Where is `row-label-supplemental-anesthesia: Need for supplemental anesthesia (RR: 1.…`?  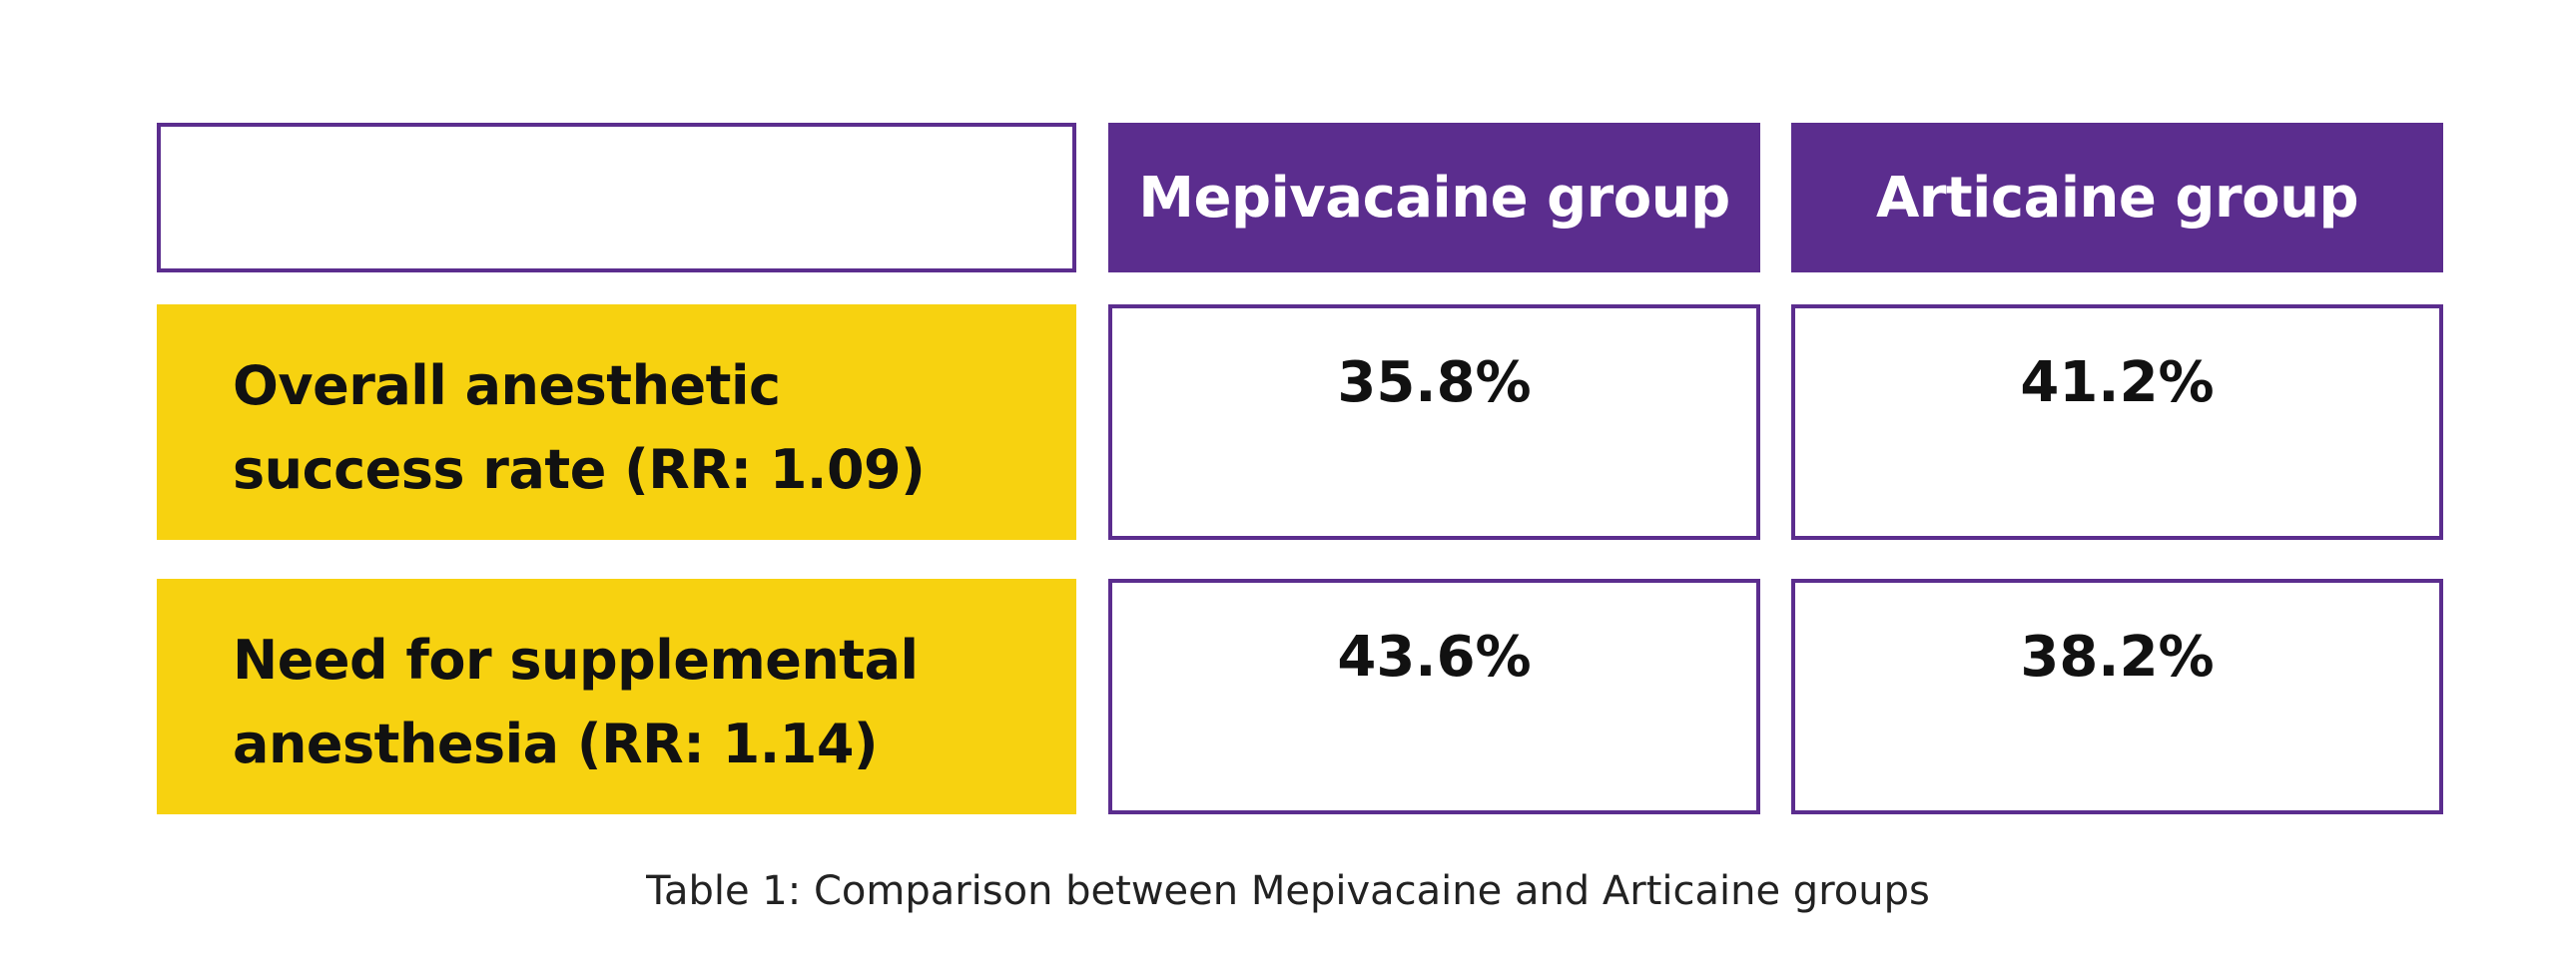
row-label-supplemental-anesthesia: Need for supplemental anesthesia (RR: 1.… is located at coordinates (616, 696).